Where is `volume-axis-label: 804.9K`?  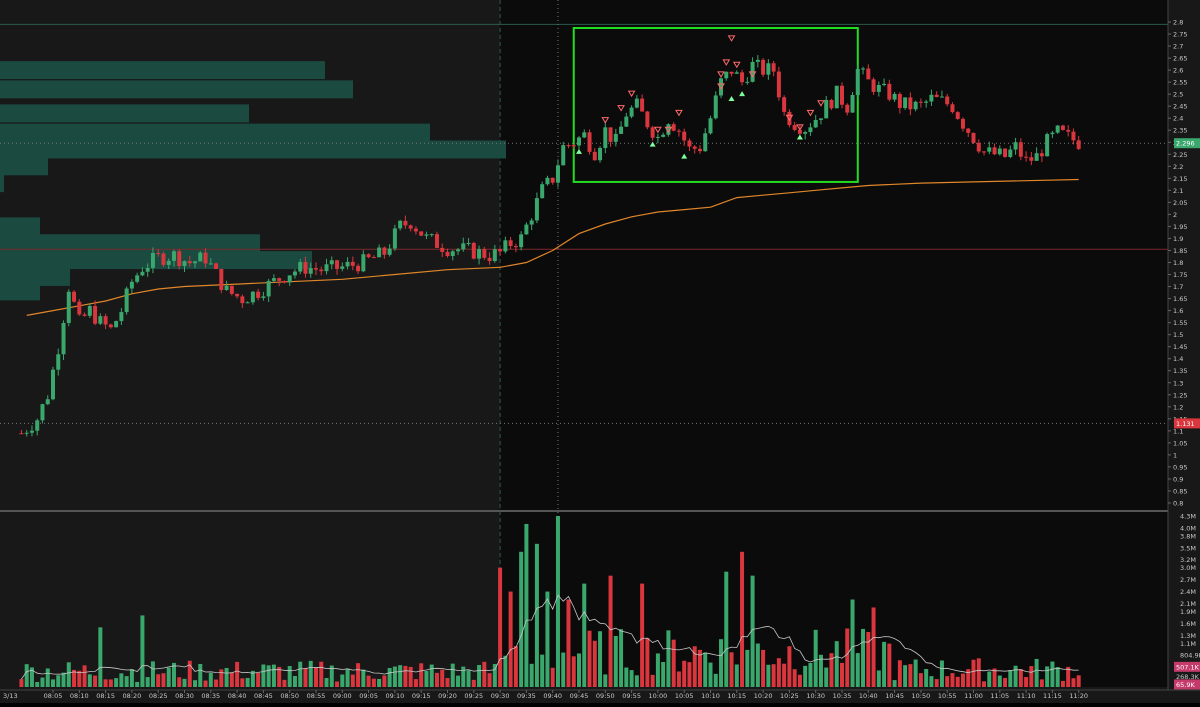
volume-axis-label: 804.9K is located at coordinates (1190, 655).